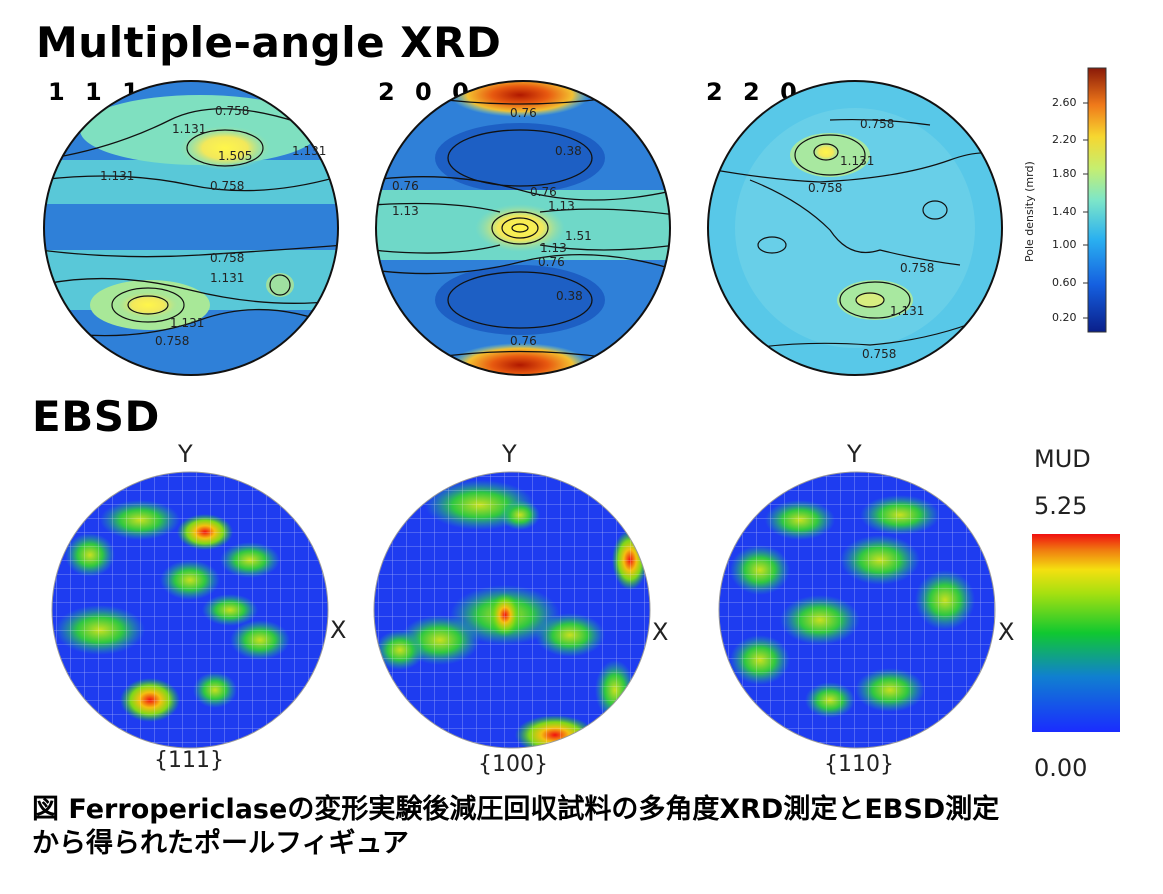 Image resolution: width=1163 pixels, height=894 pixels. I want to click on ebsd-cb-max: 5.25, so click(1061, 506).